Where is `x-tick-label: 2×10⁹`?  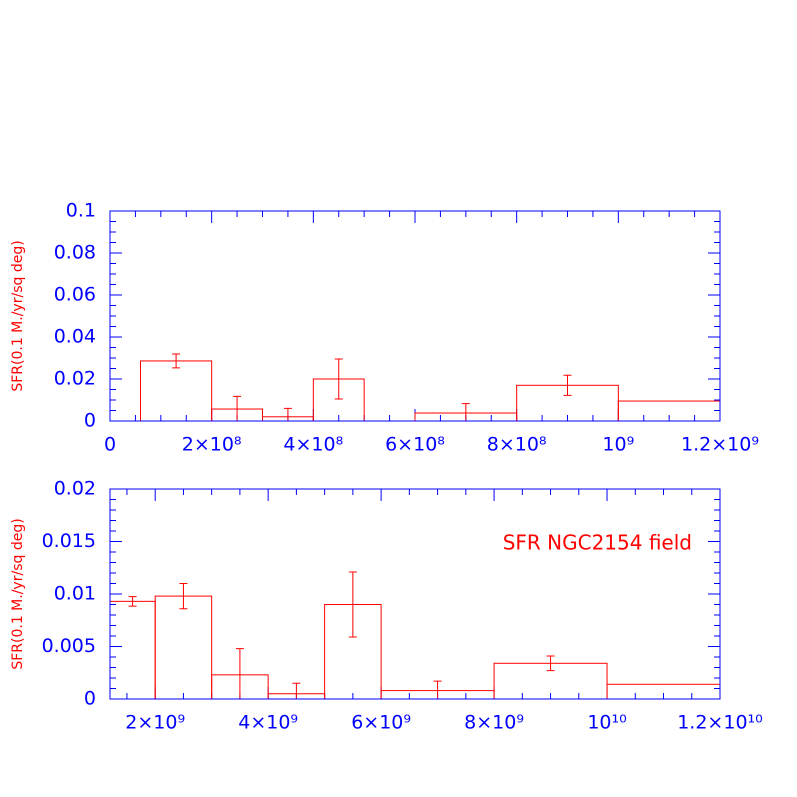 x-tick-label: 2×10⁹ is located at coordinates (155, 723).